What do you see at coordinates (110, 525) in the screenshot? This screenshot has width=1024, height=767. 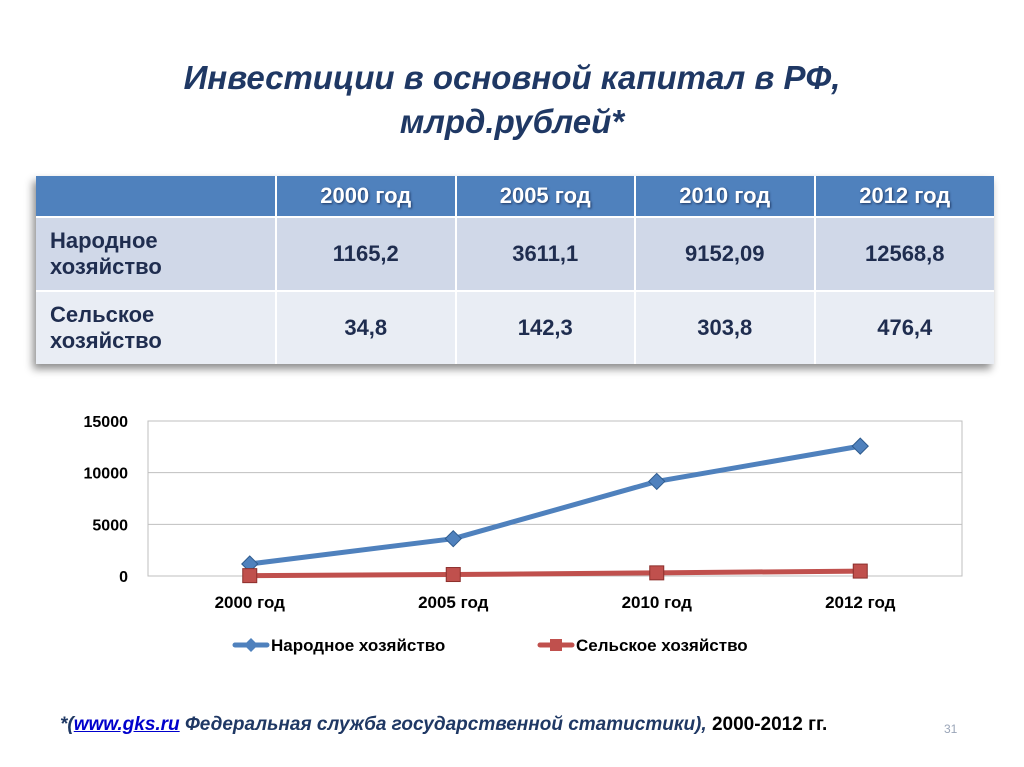 I see `y-tick-label: 5000` at bounding box center [110, 525].